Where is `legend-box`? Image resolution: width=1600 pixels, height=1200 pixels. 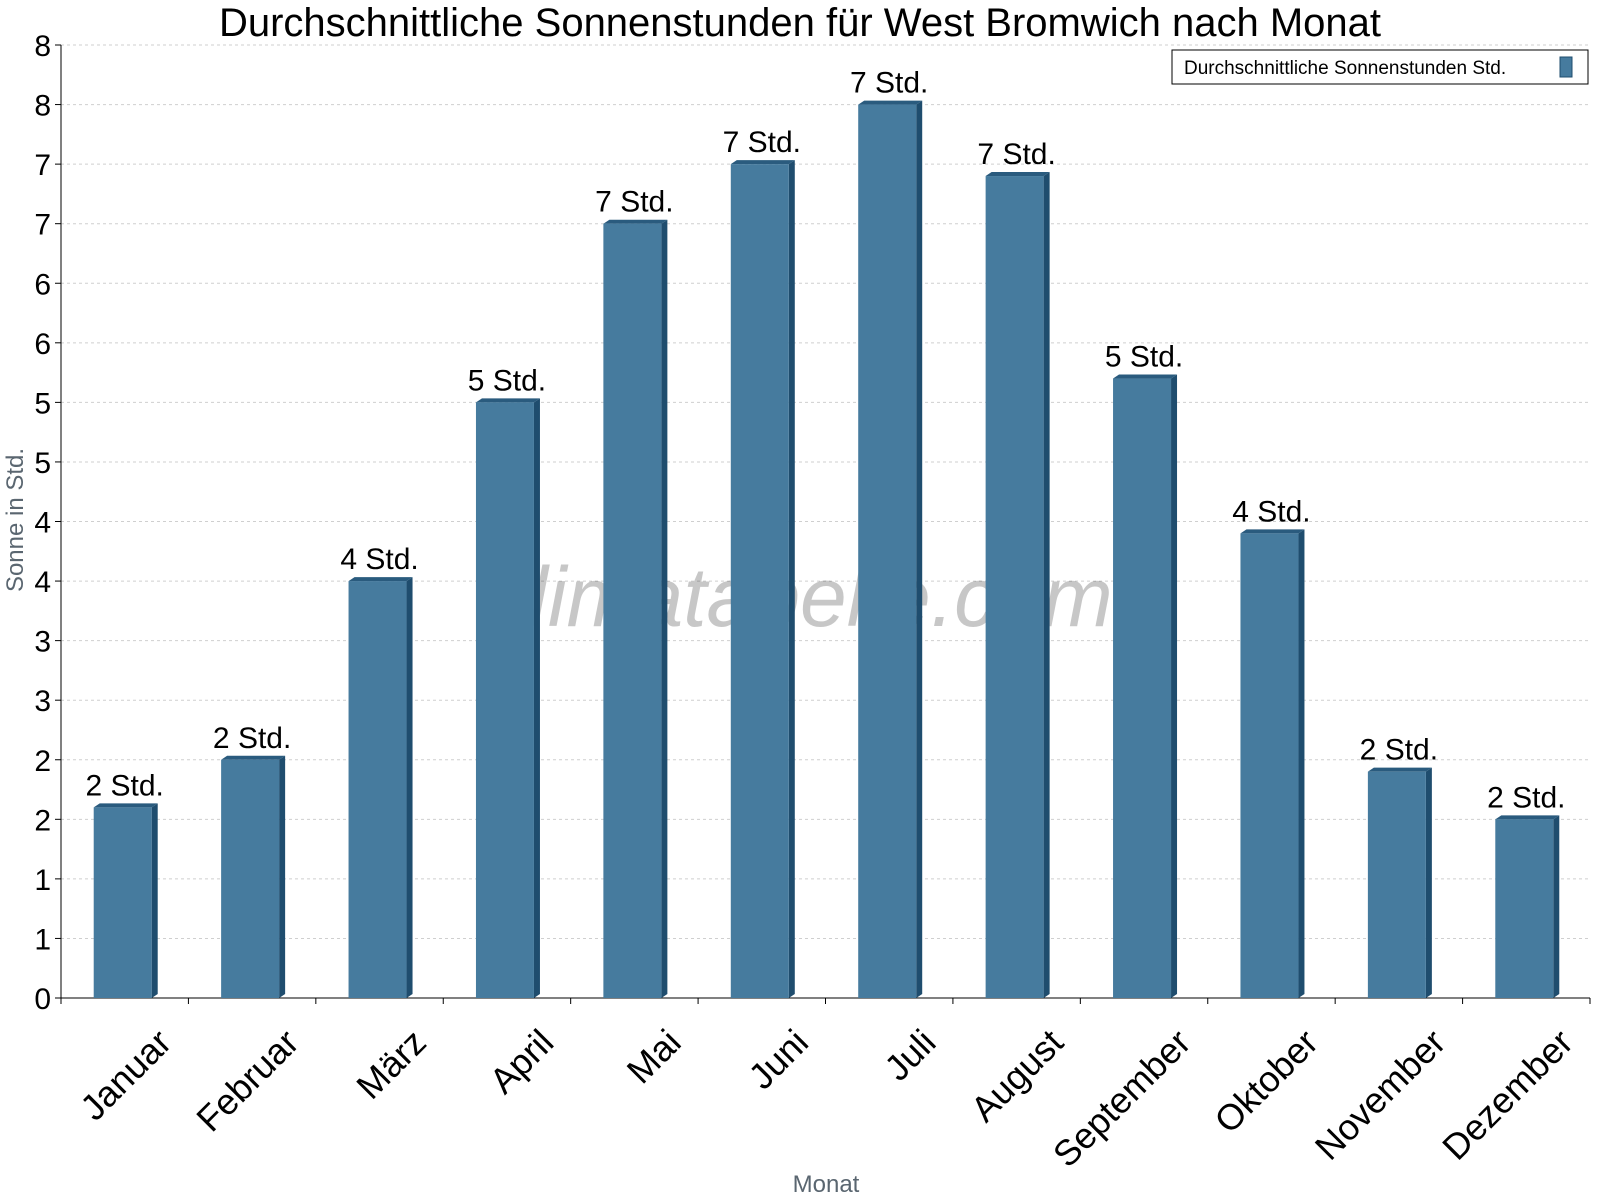 legend-box is located at coordinates (1380, 67).